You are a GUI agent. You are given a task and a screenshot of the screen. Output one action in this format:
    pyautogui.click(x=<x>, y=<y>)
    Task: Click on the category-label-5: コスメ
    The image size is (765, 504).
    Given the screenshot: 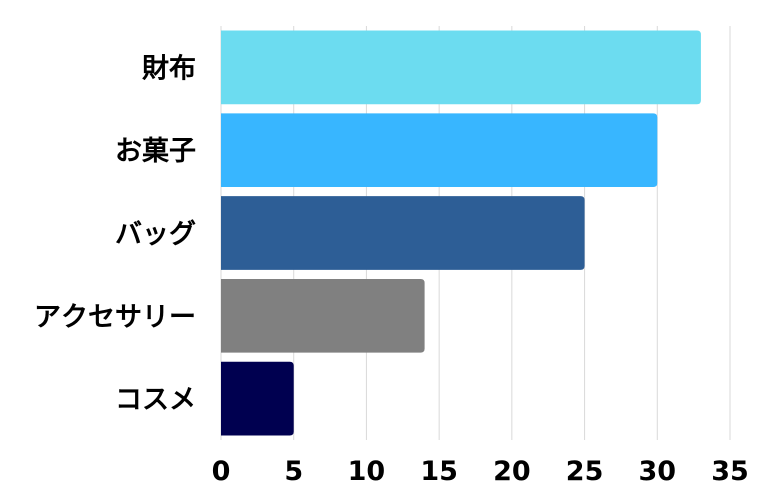 What is the action you would take?
    pyautogui.click(x=155, y=400)
    